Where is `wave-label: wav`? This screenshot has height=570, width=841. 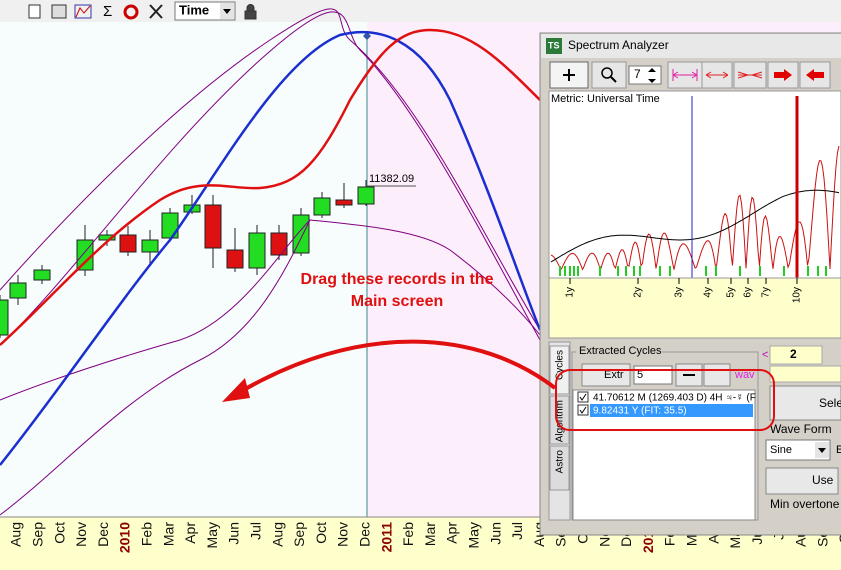 wave-label: wav is located at coordinates (744, 375).